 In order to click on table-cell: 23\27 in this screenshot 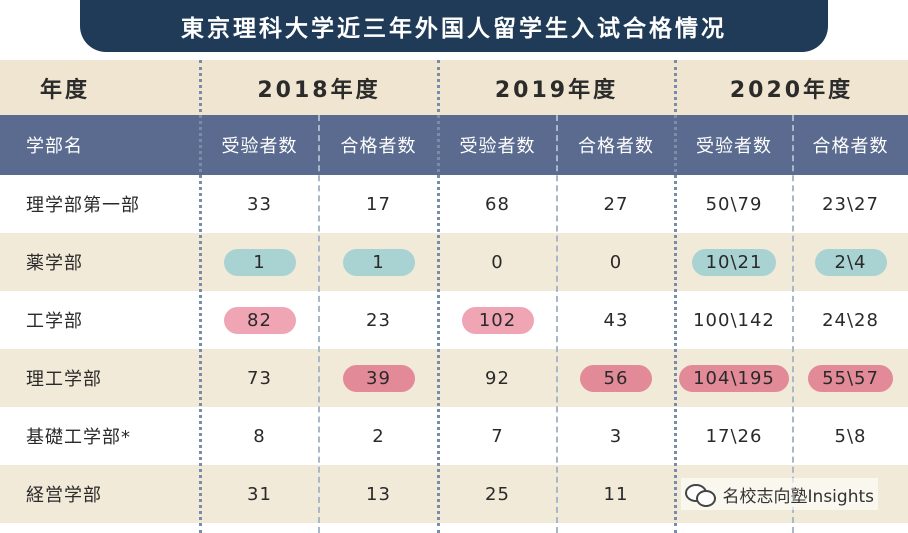, I will do `click(850, 204)`.